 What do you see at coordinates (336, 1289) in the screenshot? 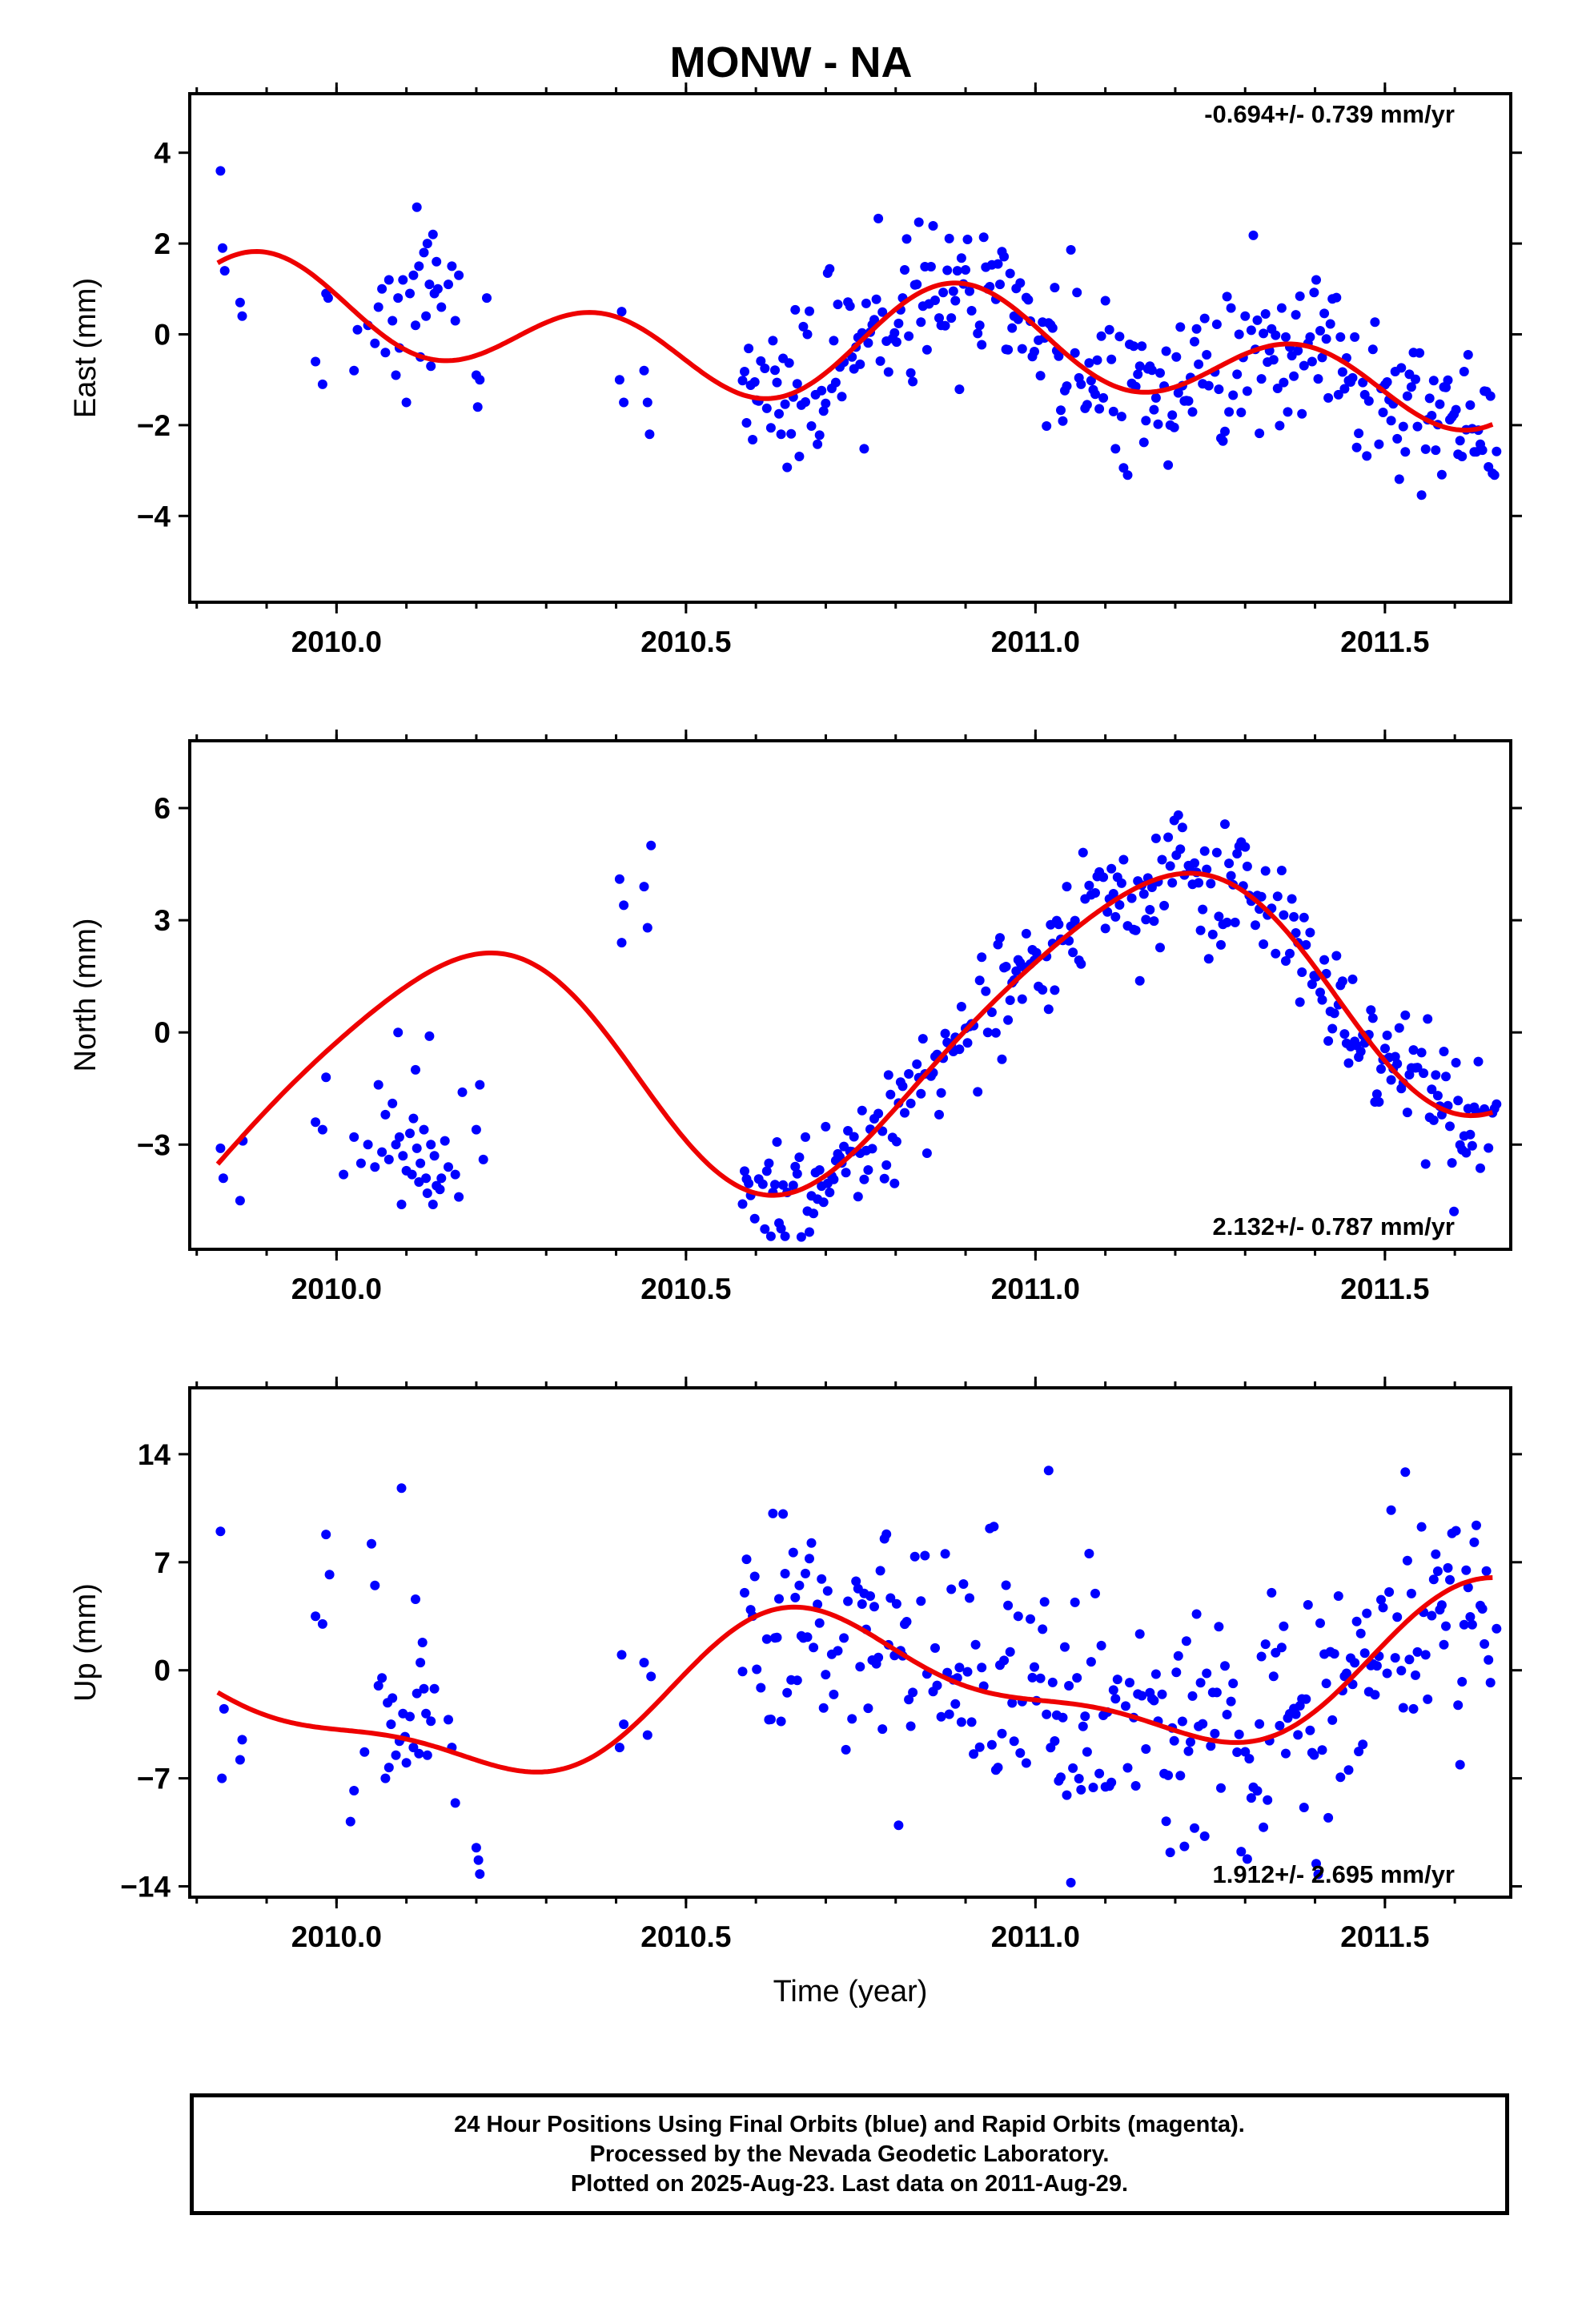
I see `x-tick-label: 2010.0` at bounding box center [336, 1289].